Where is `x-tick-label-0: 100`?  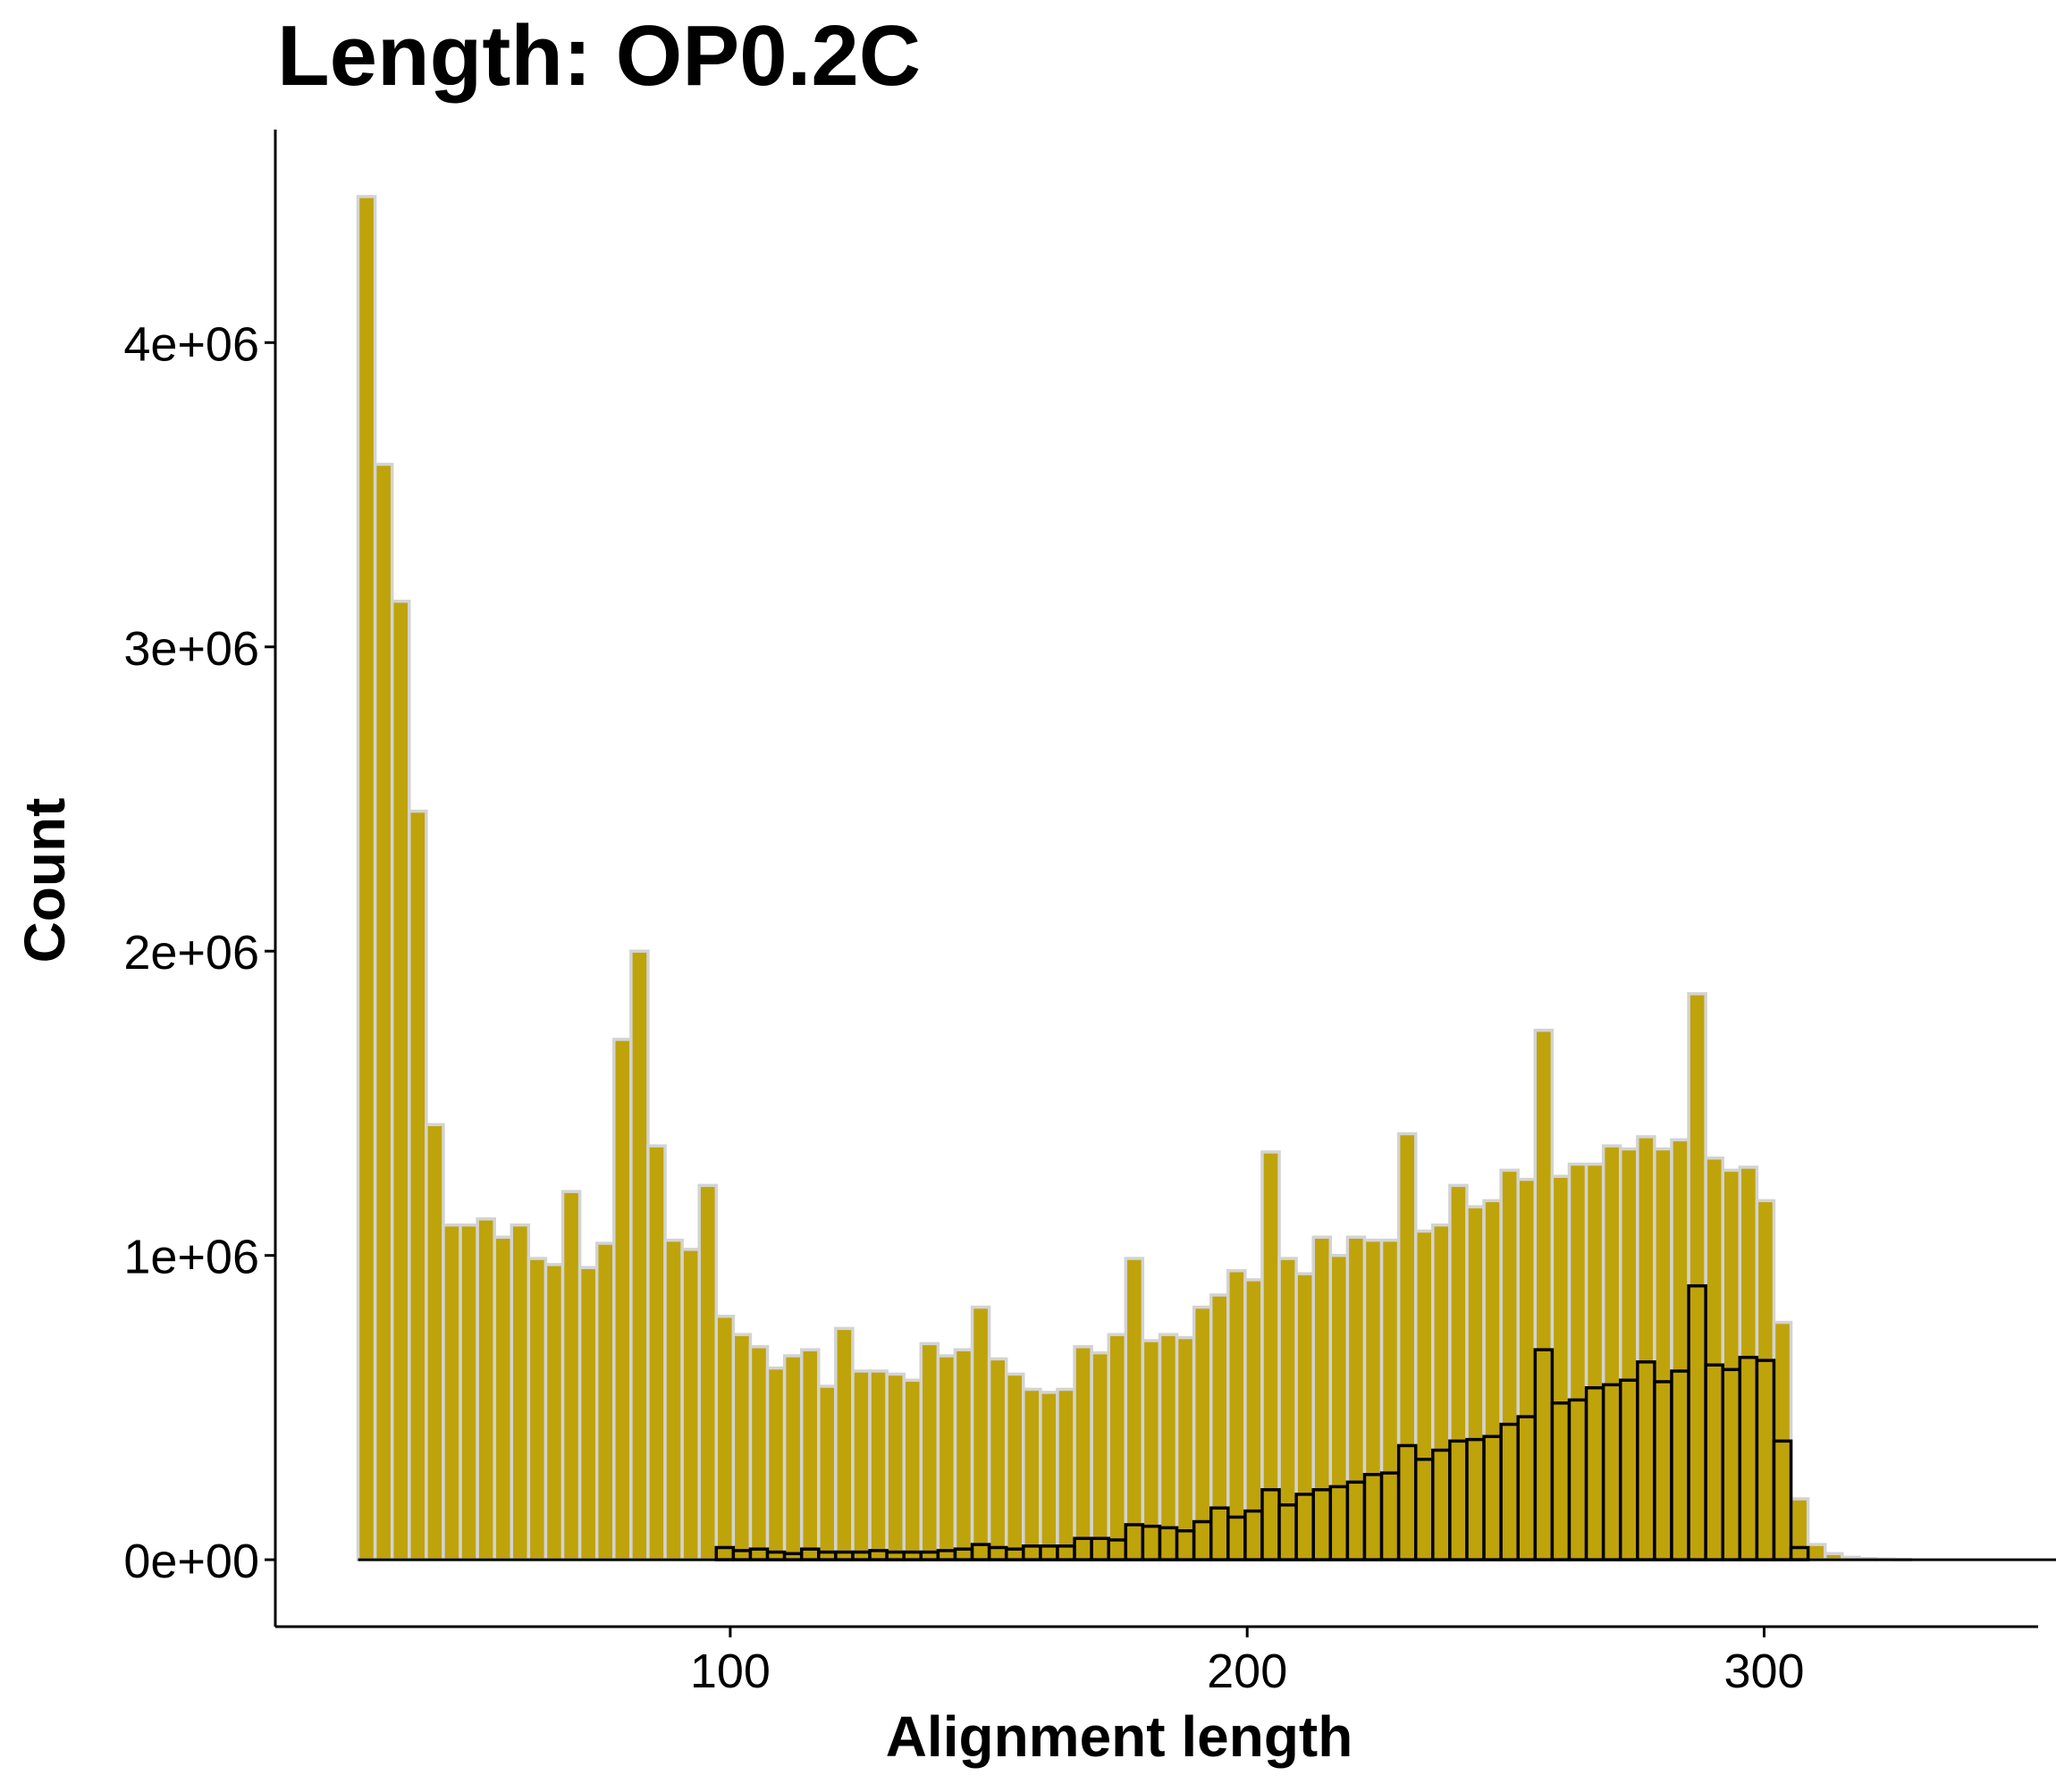
x-tick-label-0: 100 is located at coordinates (730, 1671).